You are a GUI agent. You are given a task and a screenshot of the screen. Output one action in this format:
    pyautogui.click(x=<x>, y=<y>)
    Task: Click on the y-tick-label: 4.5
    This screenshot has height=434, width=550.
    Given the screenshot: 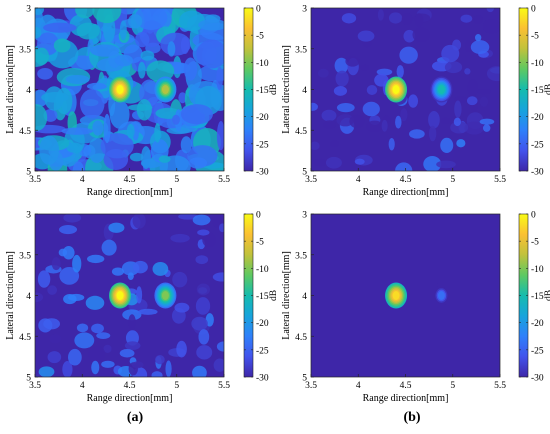 What is the action you would take?
    pyautogui.click(x=25, y=132)
    